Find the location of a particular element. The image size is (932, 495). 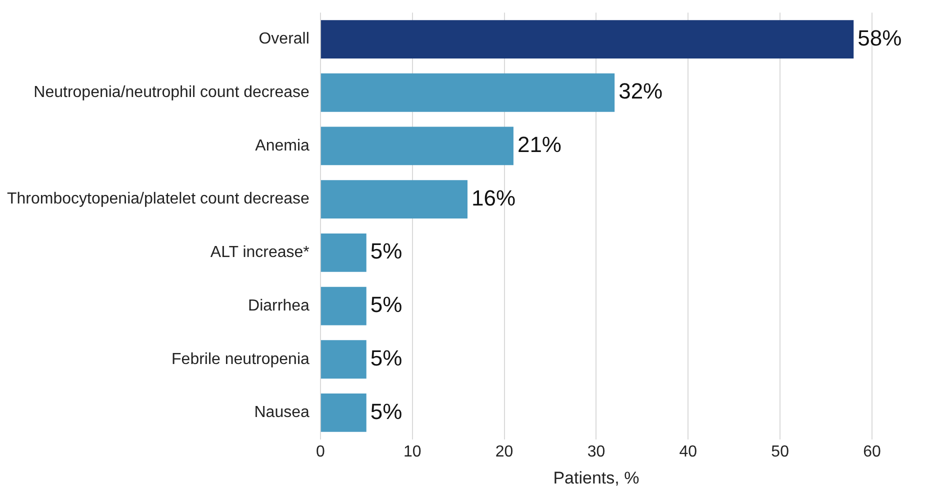

y-tick-label: Nausea is located at coordinates (282, 413).